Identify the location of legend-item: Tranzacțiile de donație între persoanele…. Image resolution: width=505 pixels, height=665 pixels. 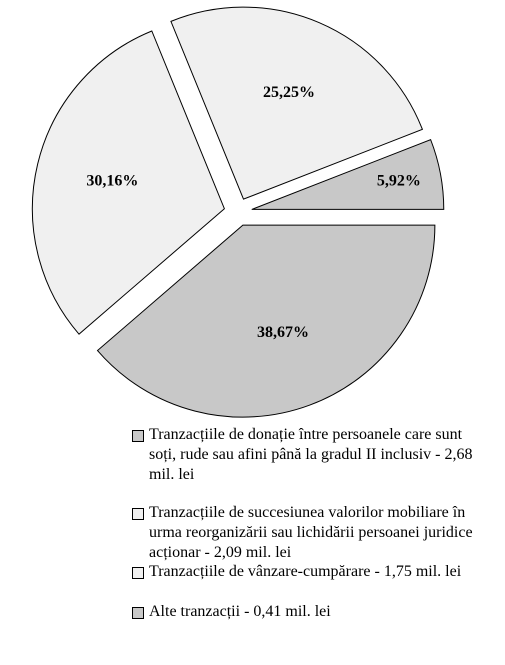
(312, 455).